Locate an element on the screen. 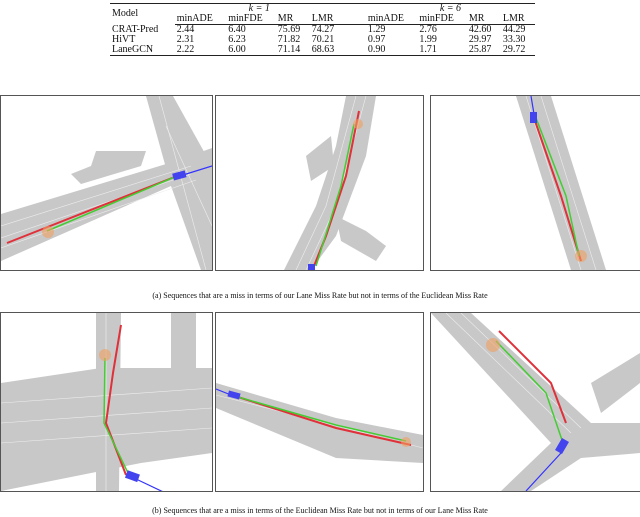 The image size is (640, 517). map-b3 is located at coordinates (535, 402).